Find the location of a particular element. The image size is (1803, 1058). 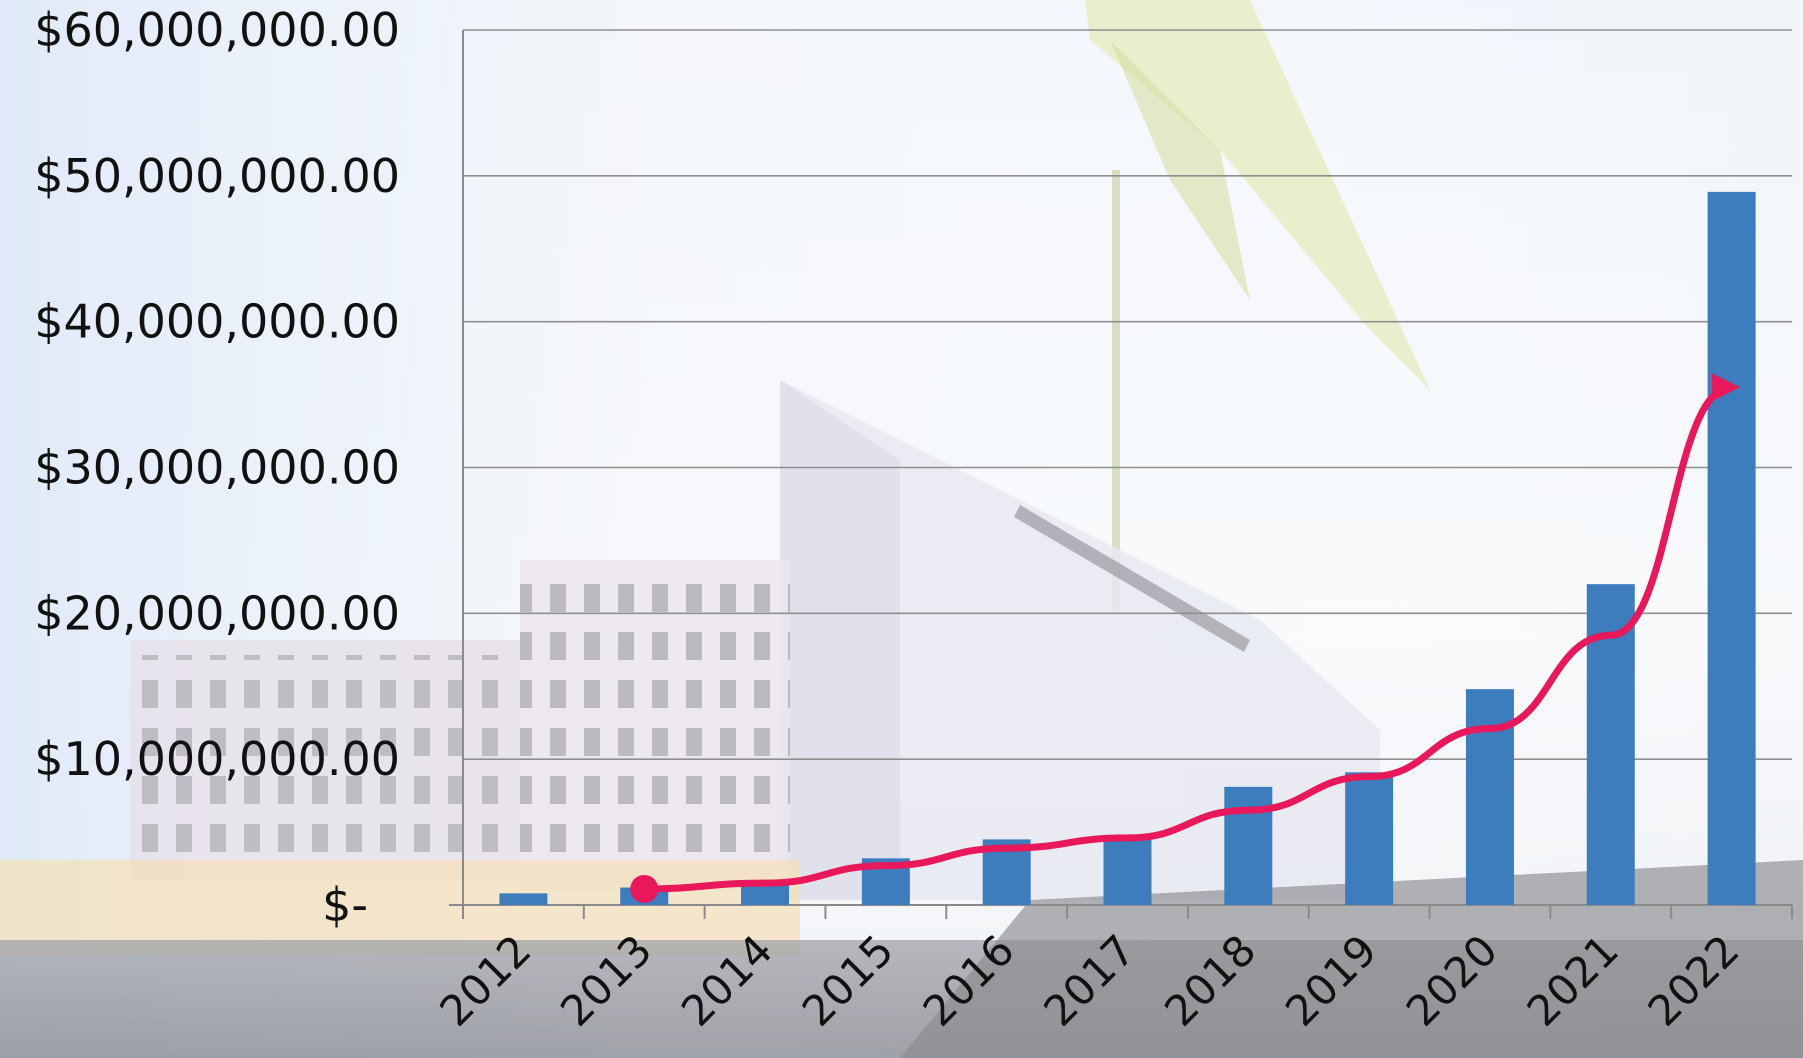

y-tick-label: $30,000,000.00 is located at coordinates (217, 468).